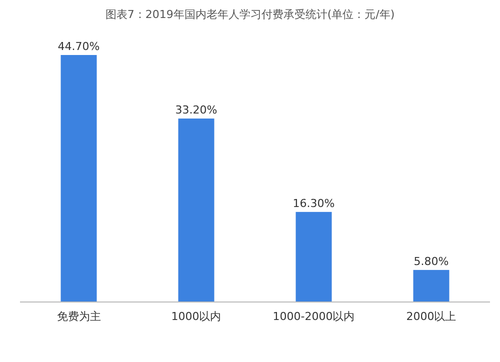 The image size is (500, 362). I want to click on x-tick-label: 1000-2000以内, so click(313, 316).